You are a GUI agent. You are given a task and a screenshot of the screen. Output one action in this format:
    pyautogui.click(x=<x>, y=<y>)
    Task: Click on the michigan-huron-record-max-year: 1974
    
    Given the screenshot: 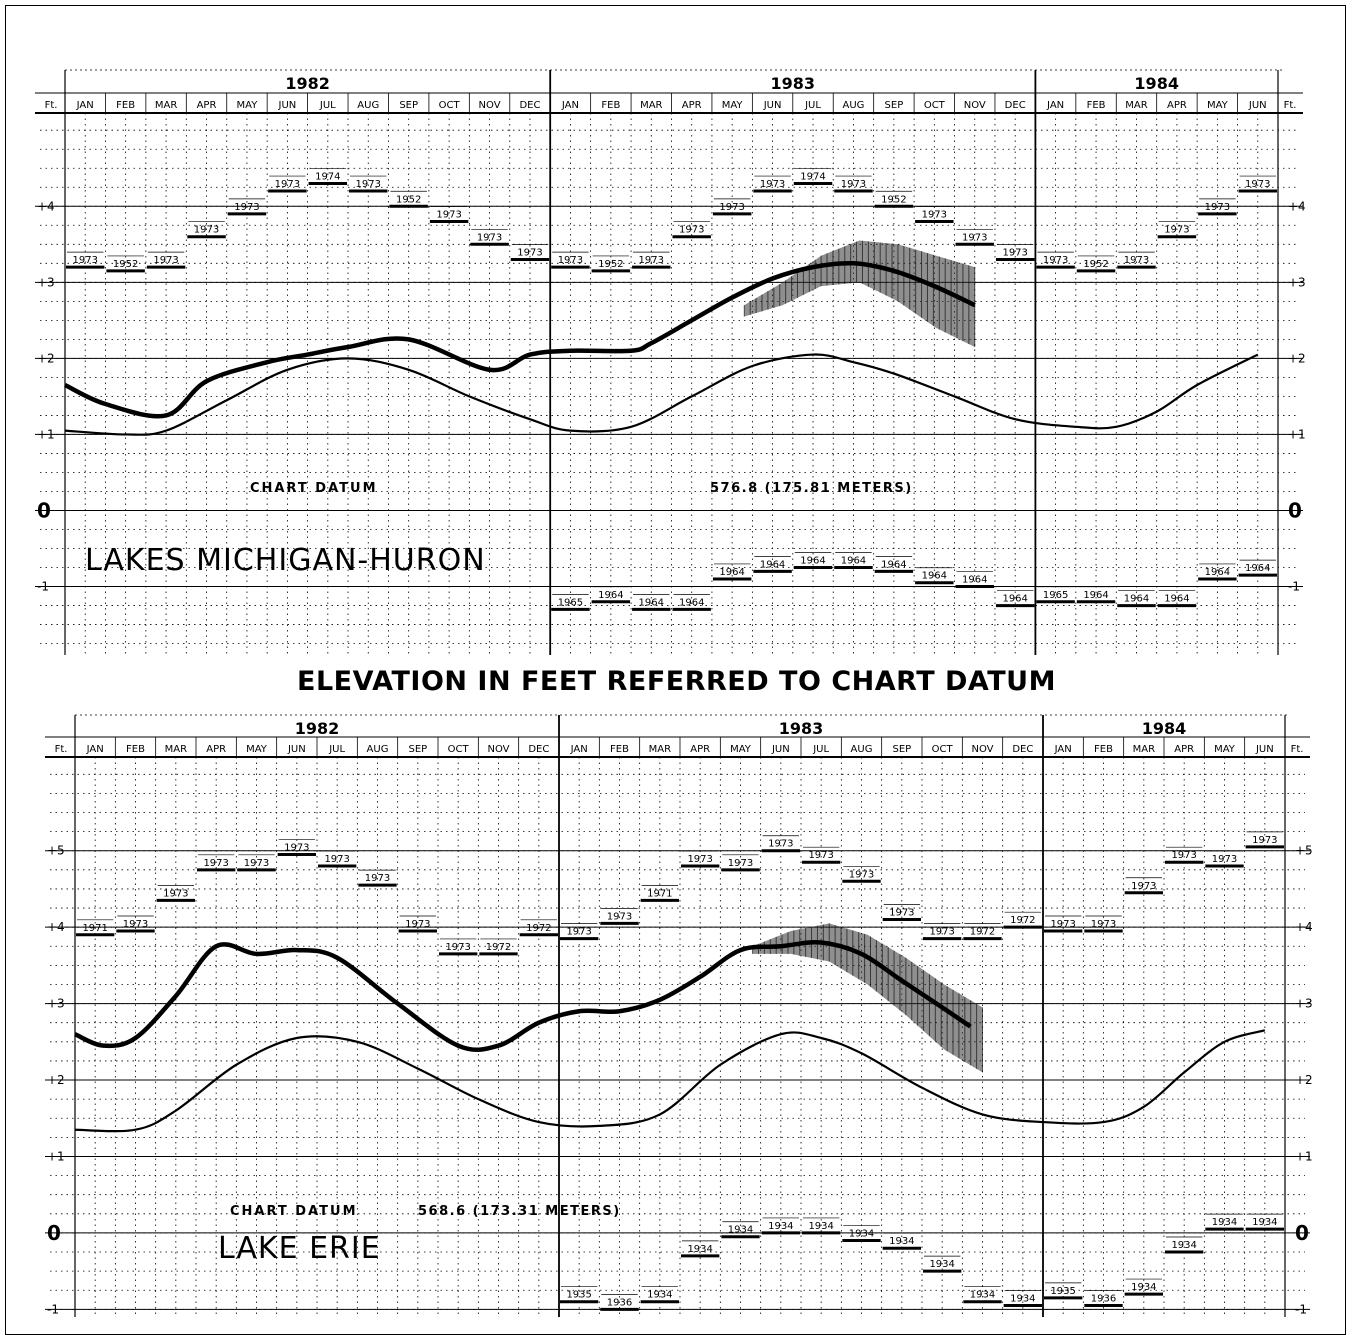 What is the action you would take?
    pyautogui.click(x=327, y=176)
    